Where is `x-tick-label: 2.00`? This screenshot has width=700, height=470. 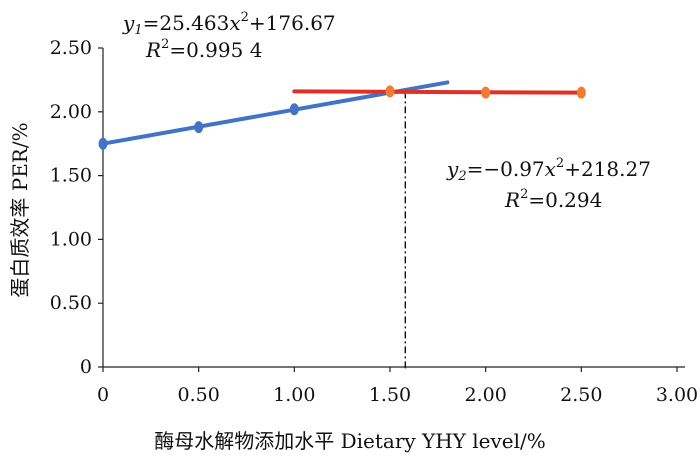 x-tick-label: 2.00 is located at coordinates (486, 395).